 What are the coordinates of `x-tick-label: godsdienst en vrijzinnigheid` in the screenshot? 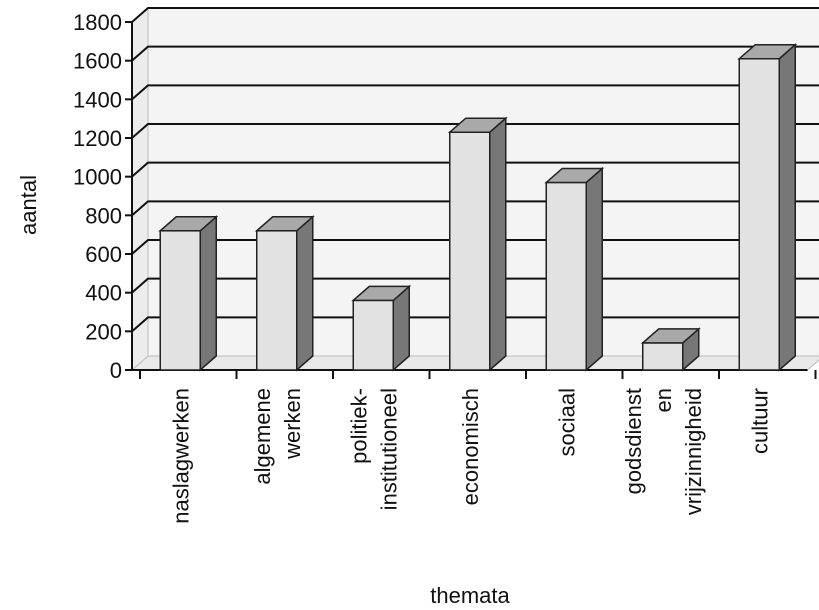 It's located at (663, 451).